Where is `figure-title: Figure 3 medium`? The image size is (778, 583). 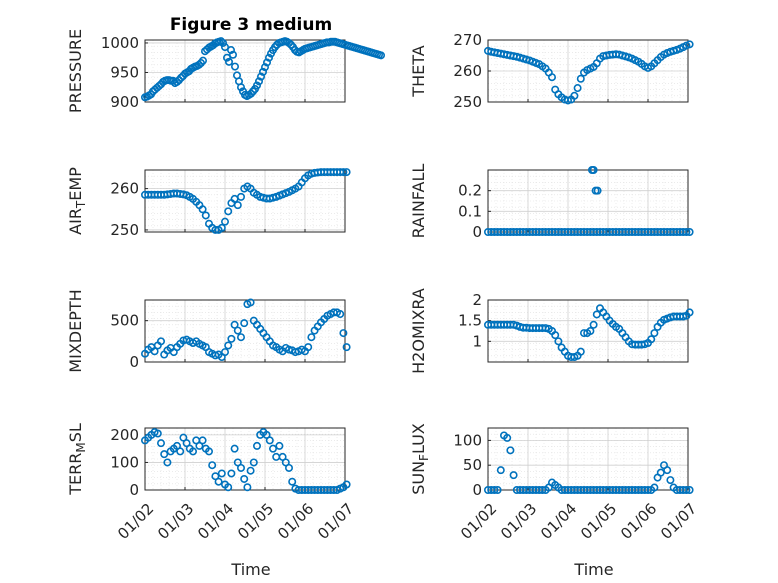 figure-title: Figure 3 medium is located at coordinates (251, 25).